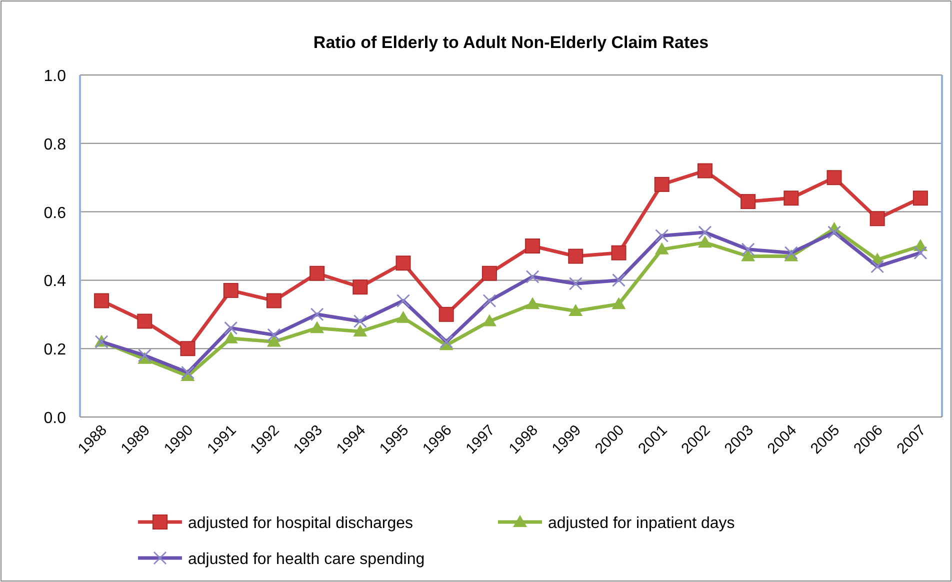 The height and width of the screenshot is (582, 952). Describe the element at coordinates (55, 76) in the screenshot. I see `y-tick-label: 1.0` at that location.